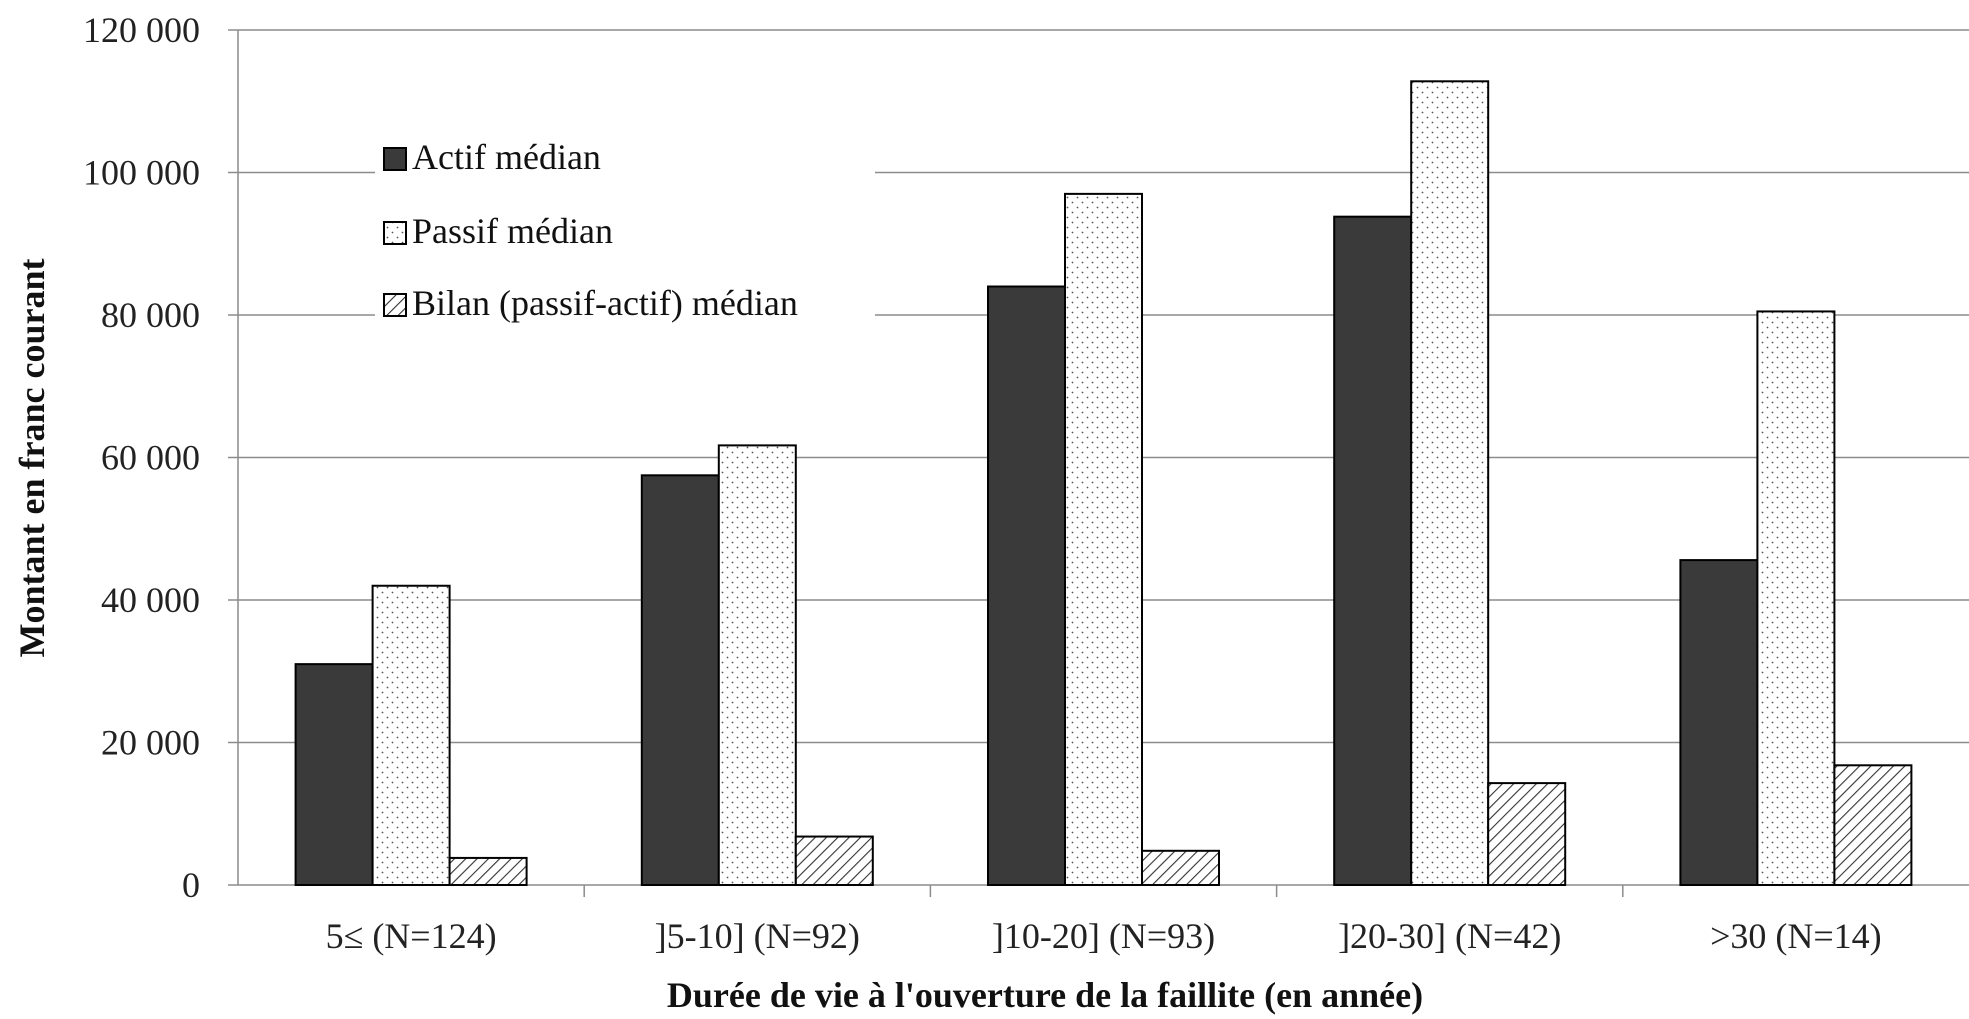  Describe the element at coordinates (512, 231) in the screenshot. I see `legend-label: Passif médian` at that location.